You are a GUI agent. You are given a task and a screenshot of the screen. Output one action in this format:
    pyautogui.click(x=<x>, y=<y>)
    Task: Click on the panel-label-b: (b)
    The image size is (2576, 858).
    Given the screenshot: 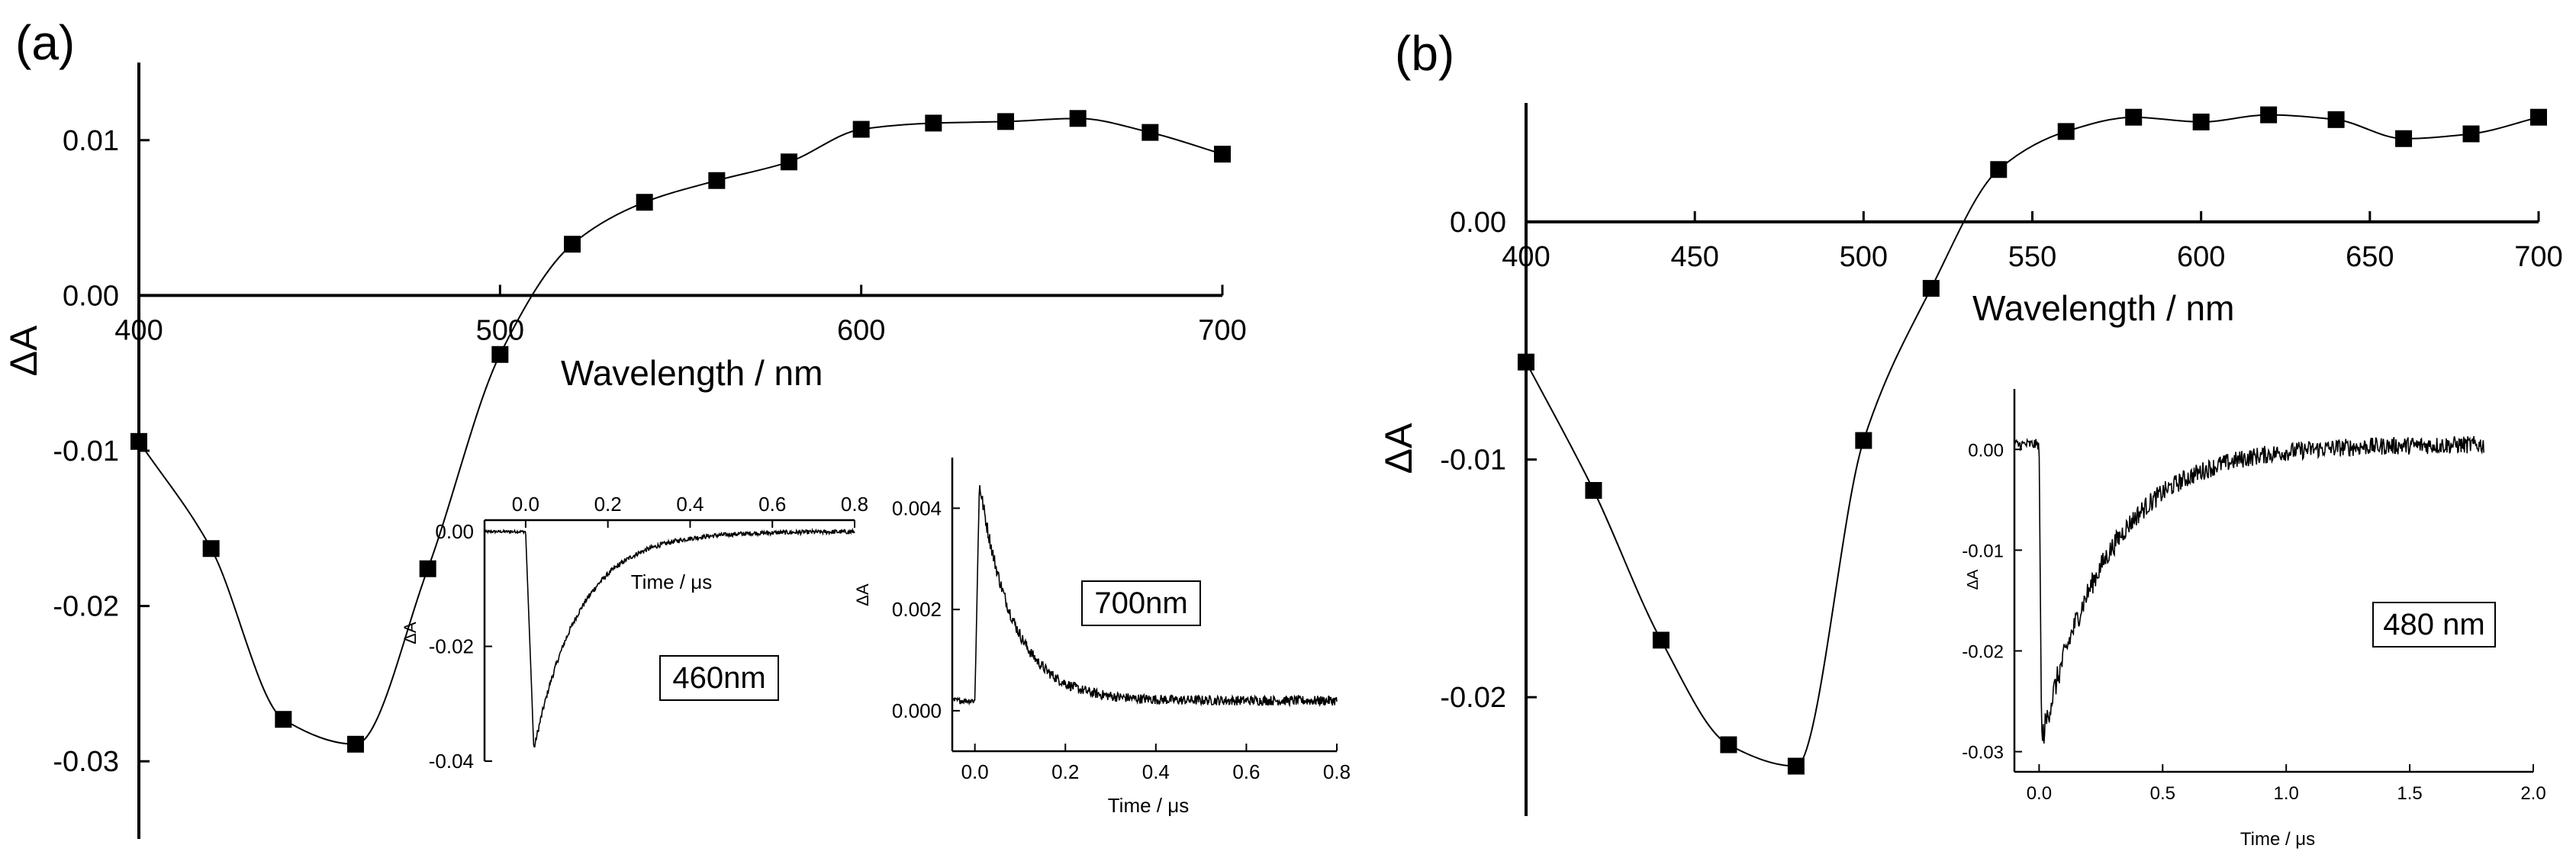 What is the action you would take?
    pyautogui.click(x=1424, y=54)
    